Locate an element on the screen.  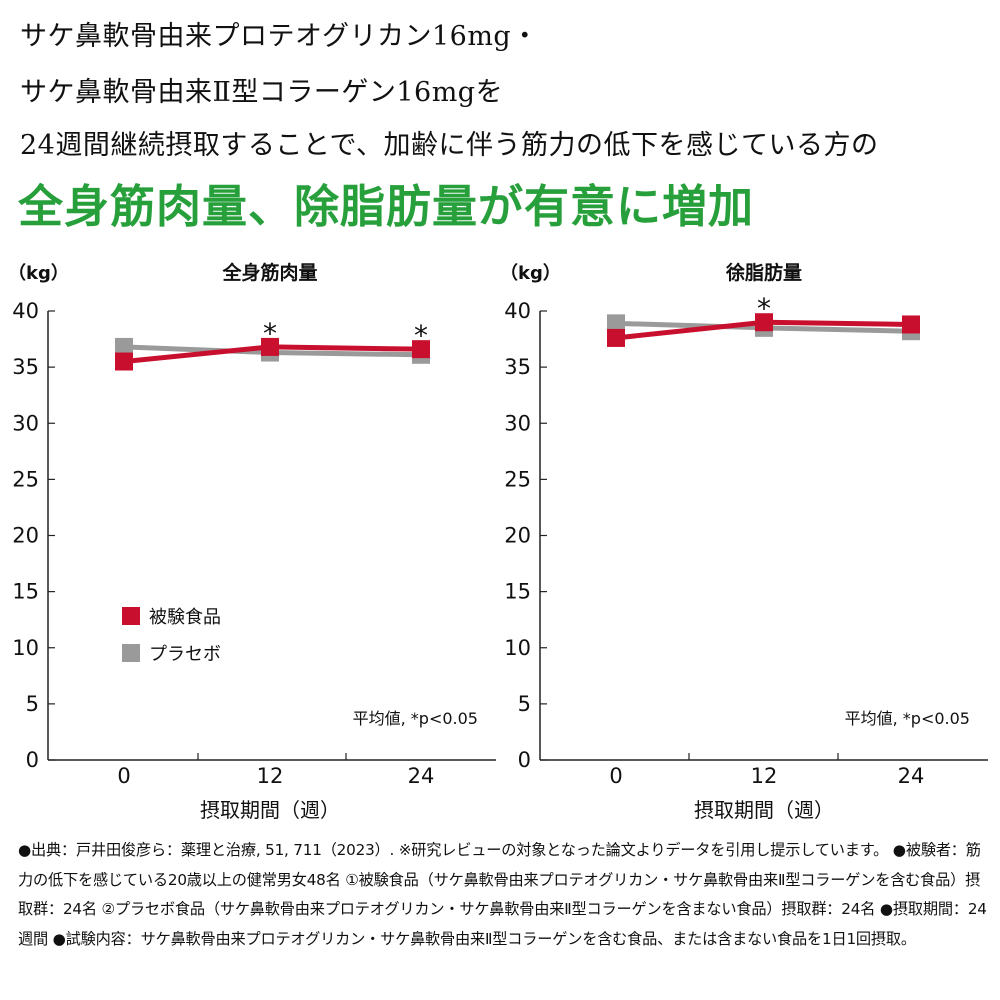
legend-label: プラセボ is located at coordinates (185, 654).